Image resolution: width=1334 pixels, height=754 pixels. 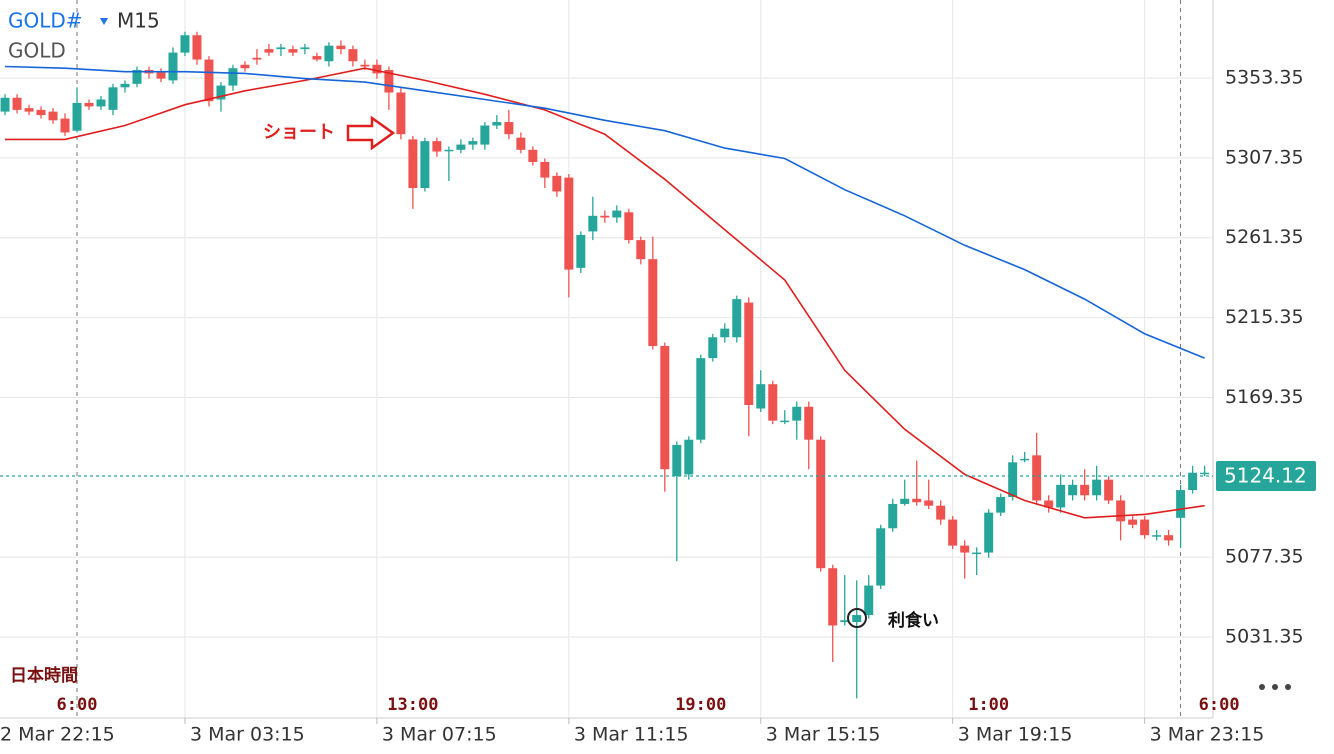 I want to click on current-price-label: 5124.12, so click(x=1265, y=475).